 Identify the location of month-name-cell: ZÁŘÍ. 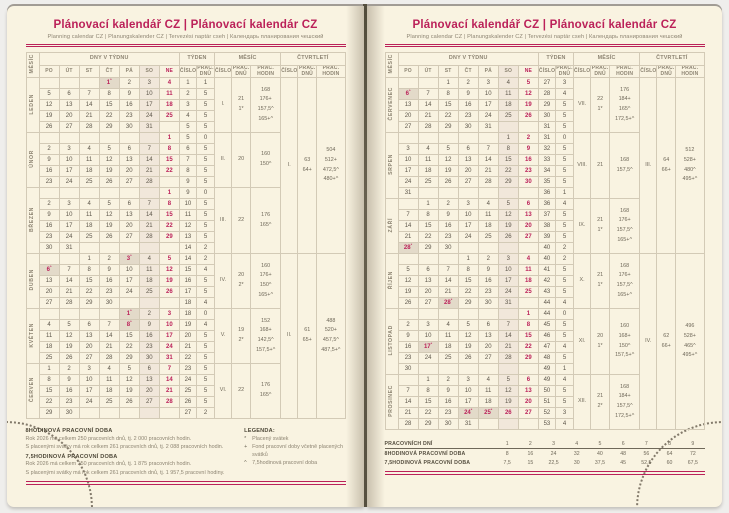
(391, 226).